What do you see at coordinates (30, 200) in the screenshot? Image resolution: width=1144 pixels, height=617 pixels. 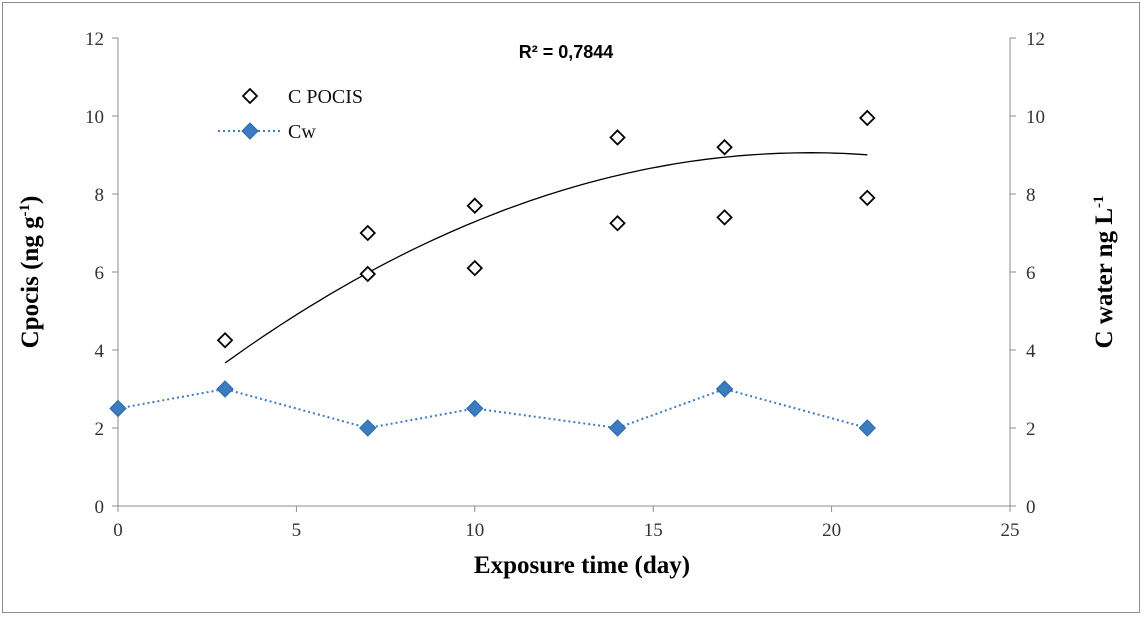 I see `y-axis-left-title-tail: )` at bounding box center [30, 200].